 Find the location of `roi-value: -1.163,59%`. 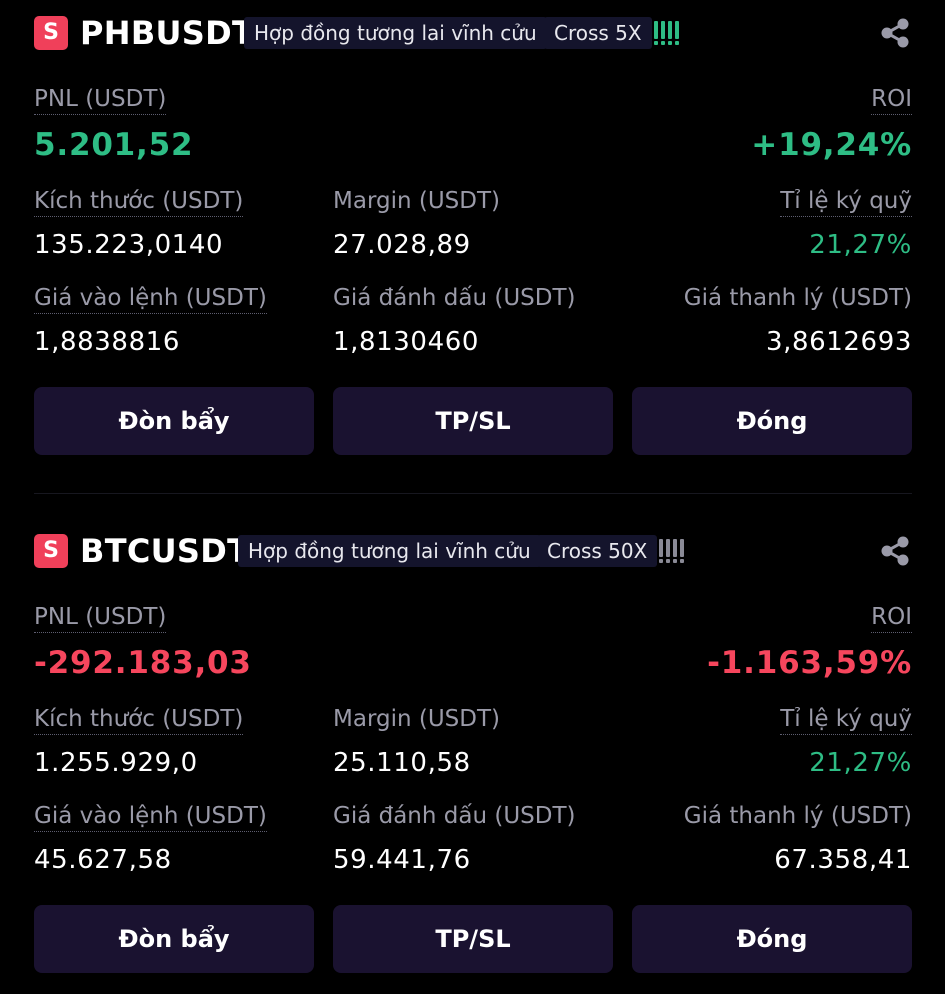

roi-value: -1.163,59% is located at coordinates (809, 663).